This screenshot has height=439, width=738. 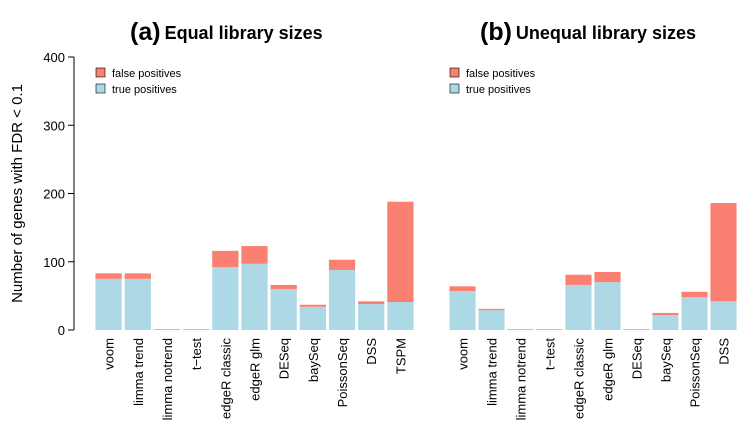 What do you see at coordinates (400, 356) in the screenshot?
I see `x-tick-label: TSPM` at bounding box center [400, 356].